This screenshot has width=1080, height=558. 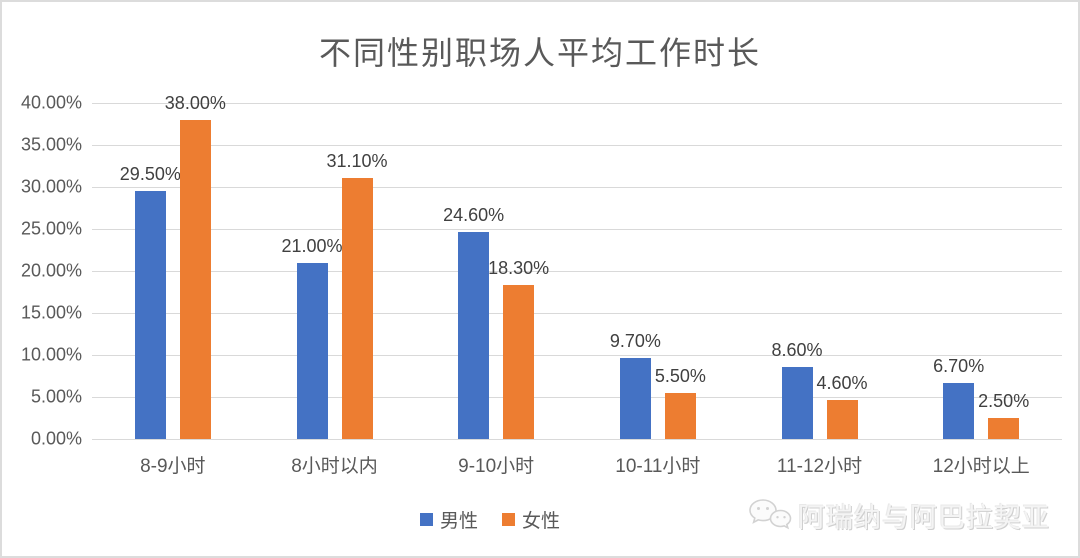 I want to click on bar-column: 9.70%, so click(x=635, y=271).